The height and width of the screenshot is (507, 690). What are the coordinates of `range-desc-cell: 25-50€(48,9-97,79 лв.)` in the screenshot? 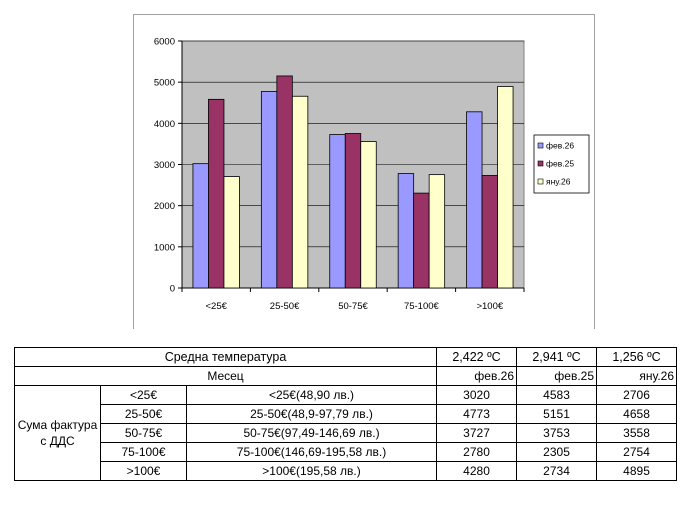 It's located at (311, 414).